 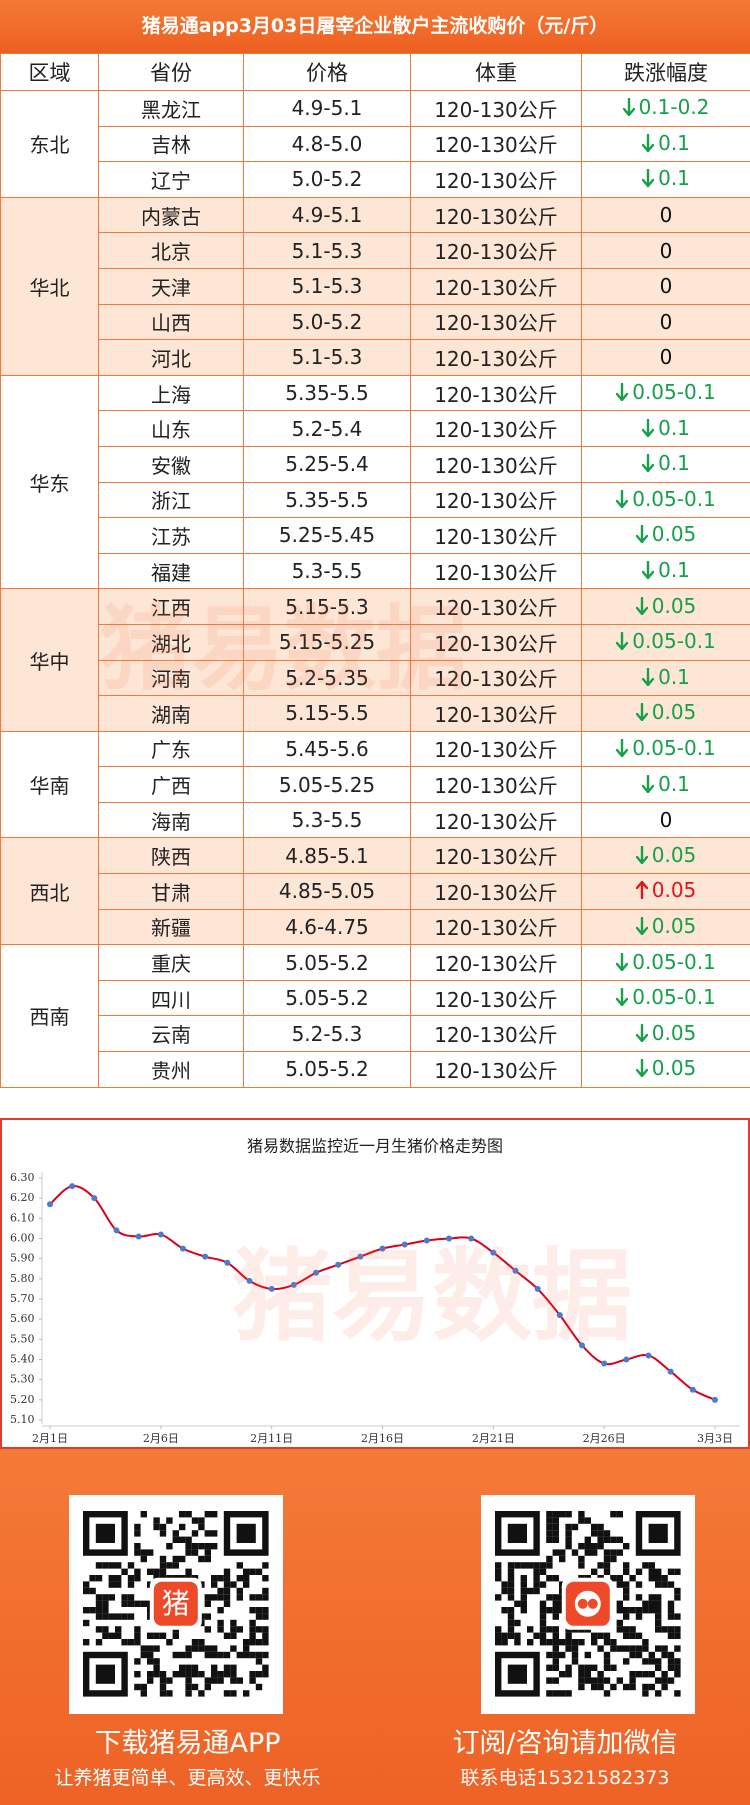 What do you see at coordinates (327, 286) in the screenshot?
I see `price-cell: 5.1-5.3` at bounding box center [327, 286].